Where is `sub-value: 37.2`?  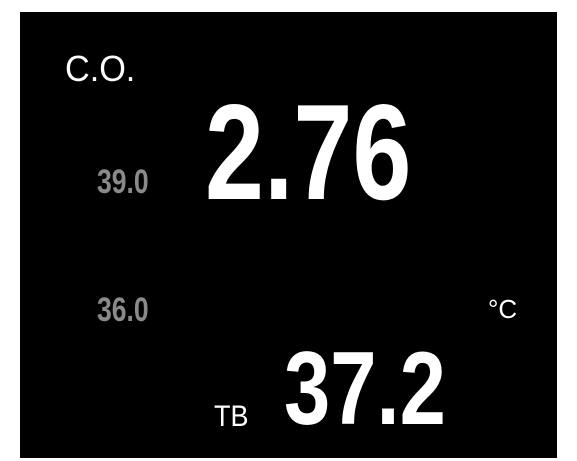
sub-value: 37.2 is located at coordinates (365, 388).